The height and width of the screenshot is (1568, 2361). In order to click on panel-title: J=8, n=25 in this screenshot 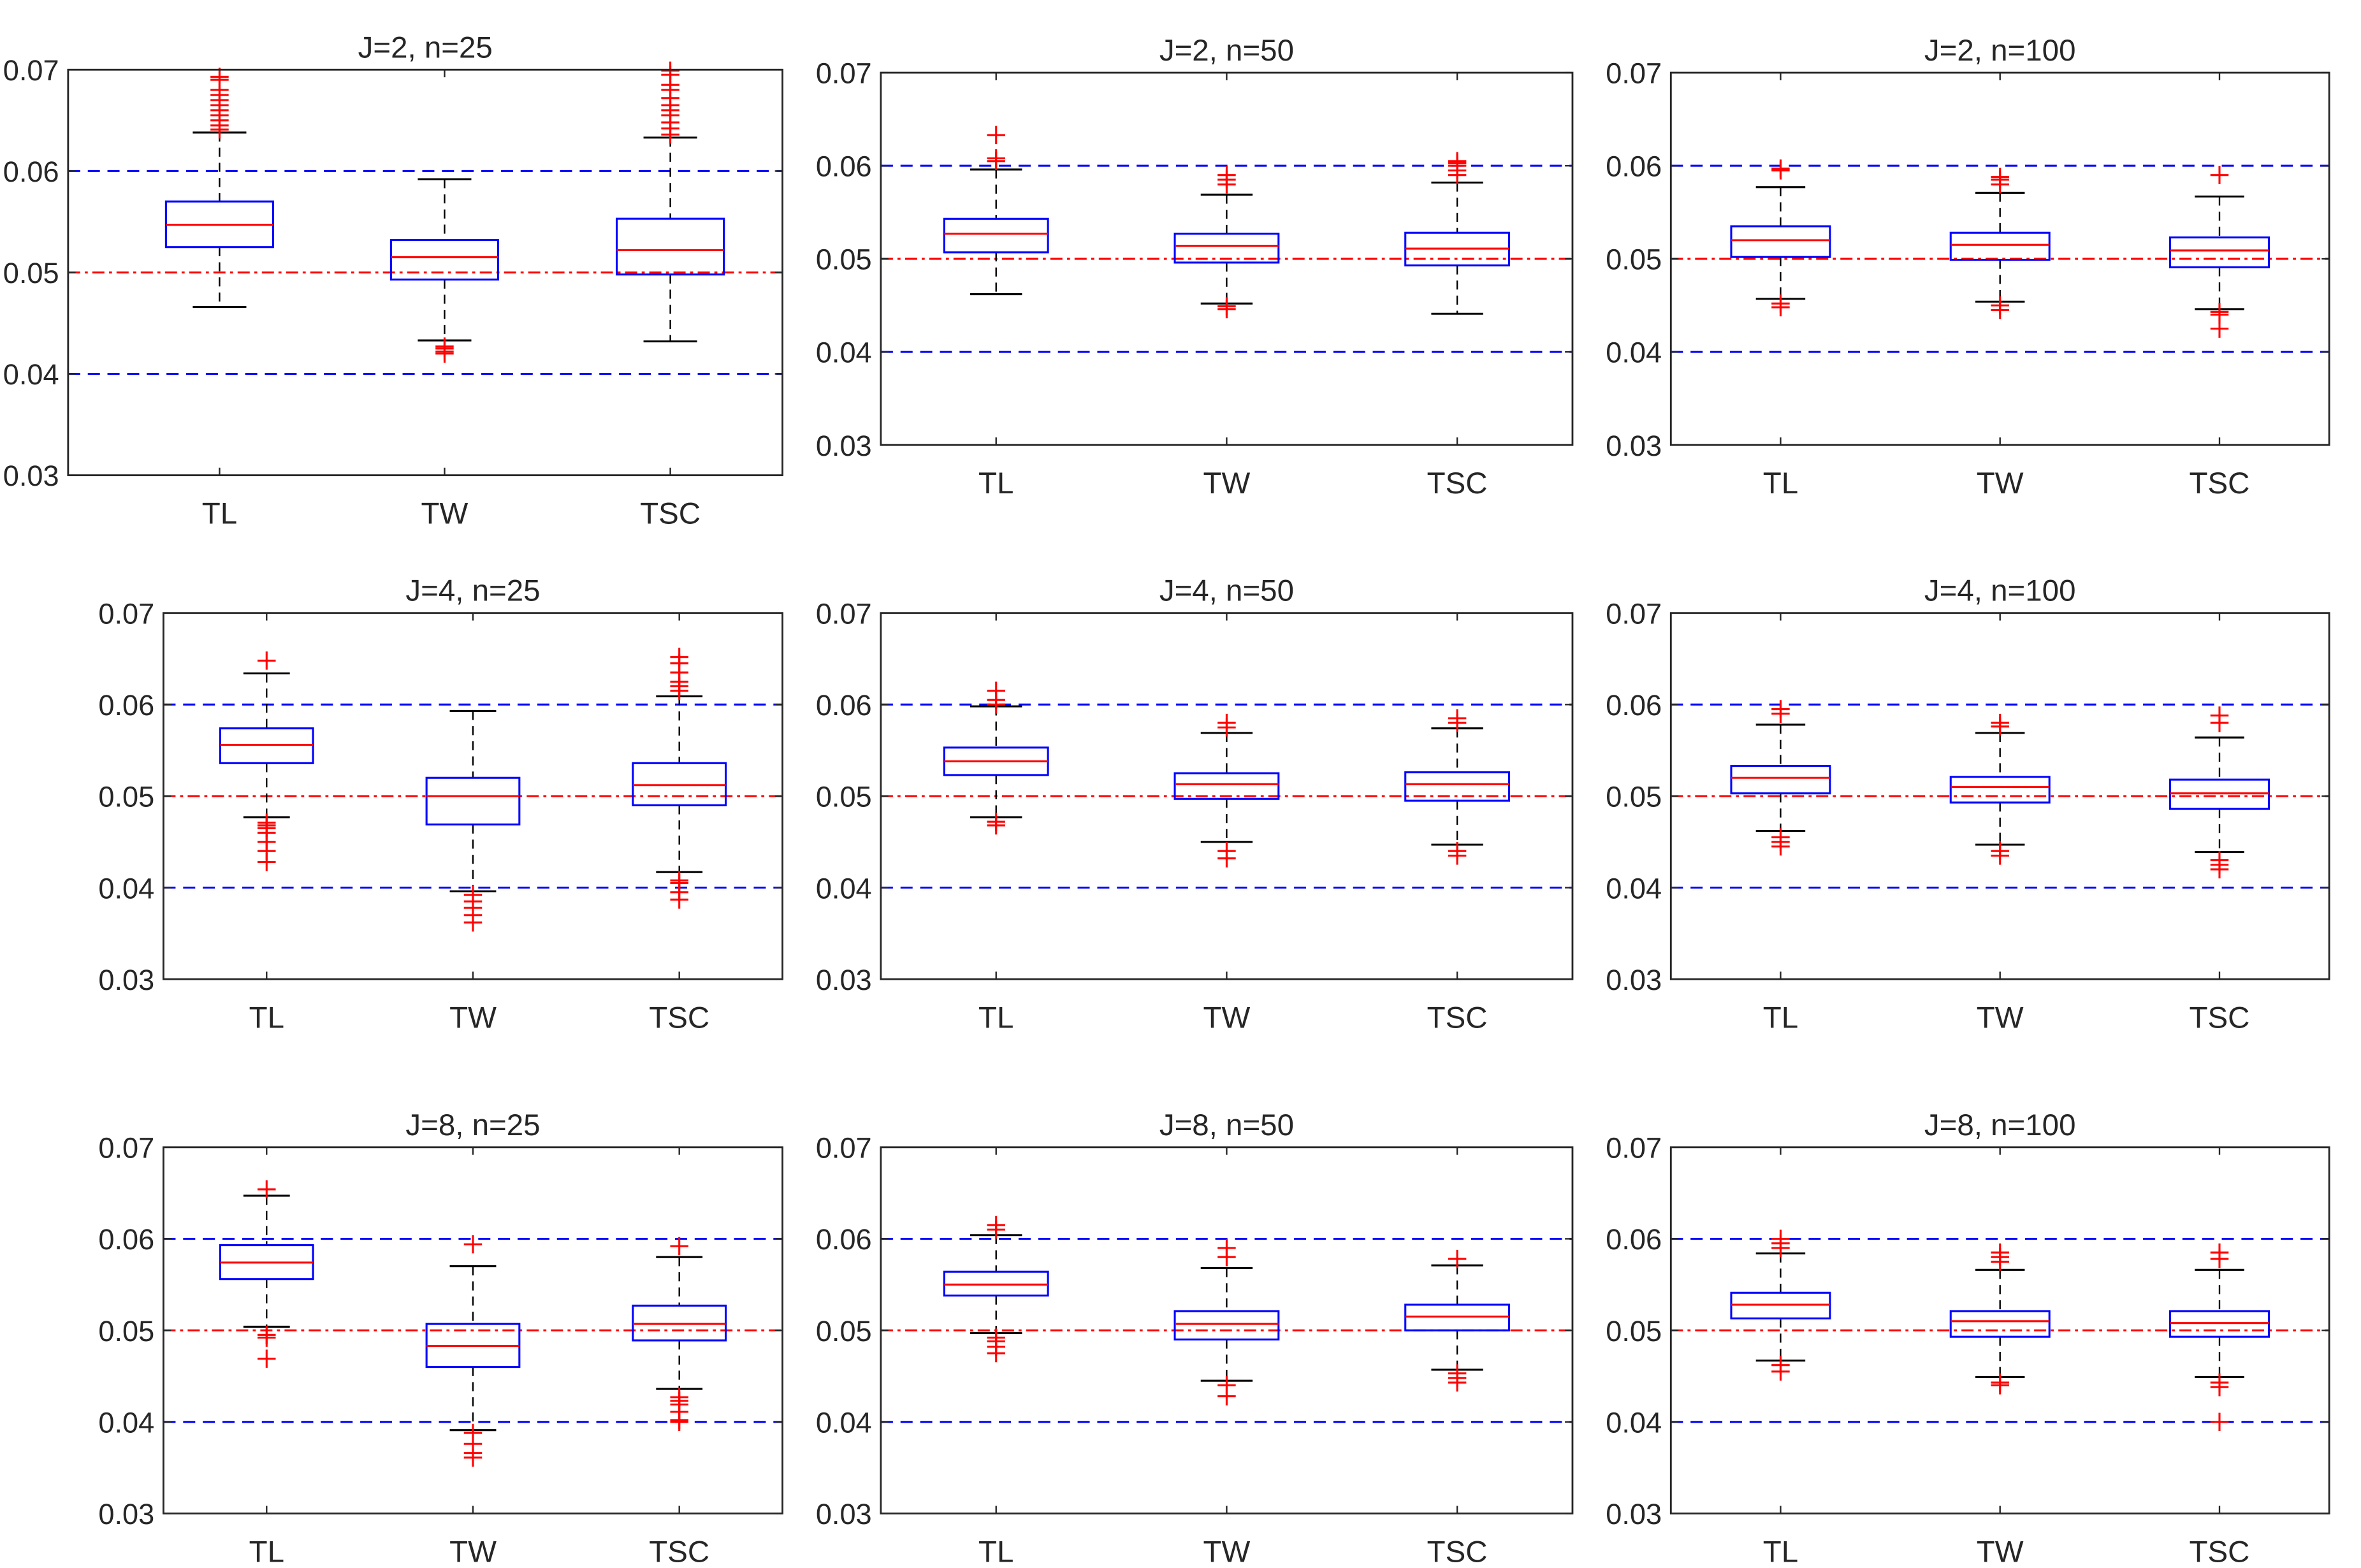, I will do `click(472, 1125)`.